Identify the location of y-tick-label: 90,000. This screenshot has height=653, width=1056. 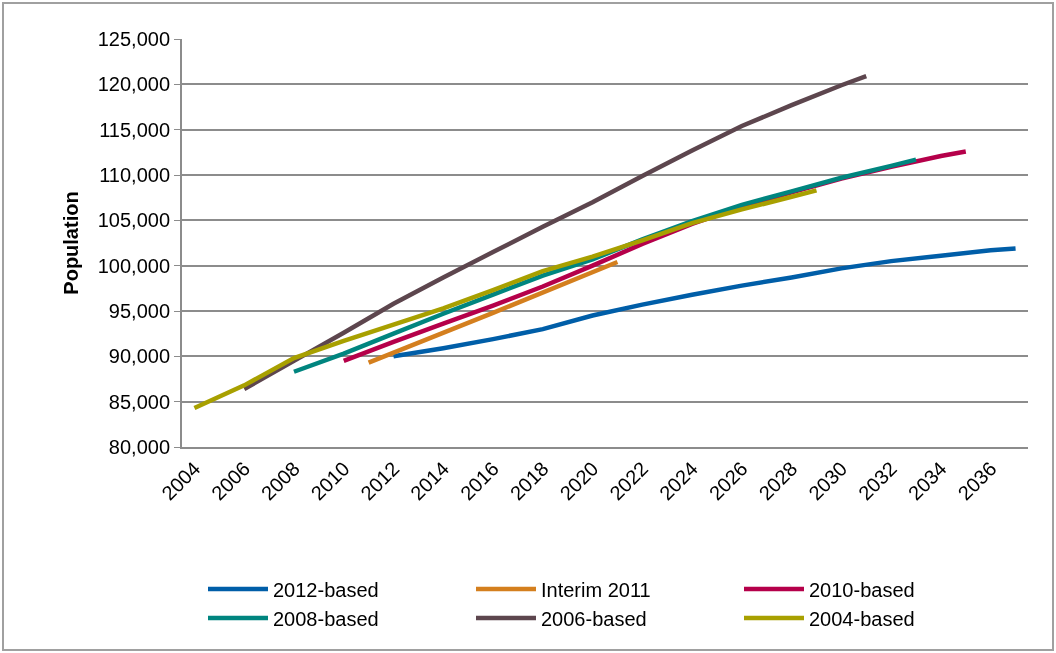
(139, 356).